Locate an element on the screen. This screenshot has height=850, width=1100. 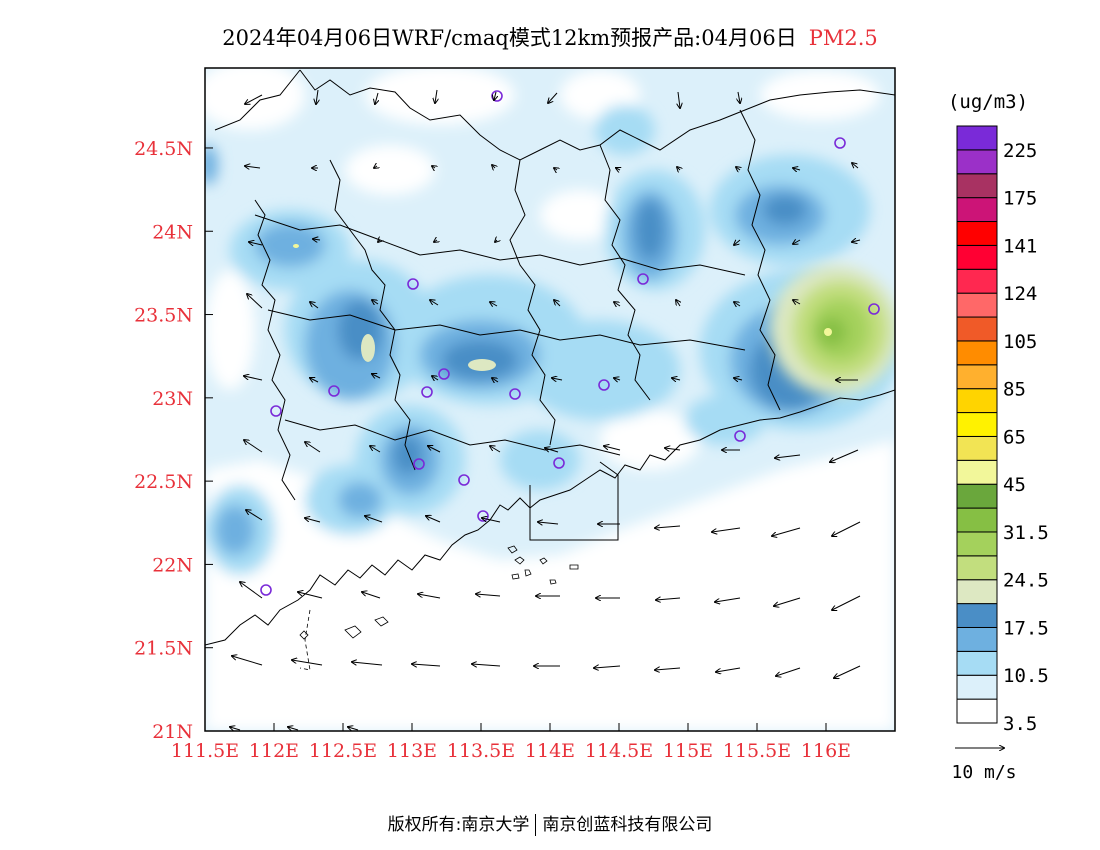
footer-separator is located at coordinates (536, 825).